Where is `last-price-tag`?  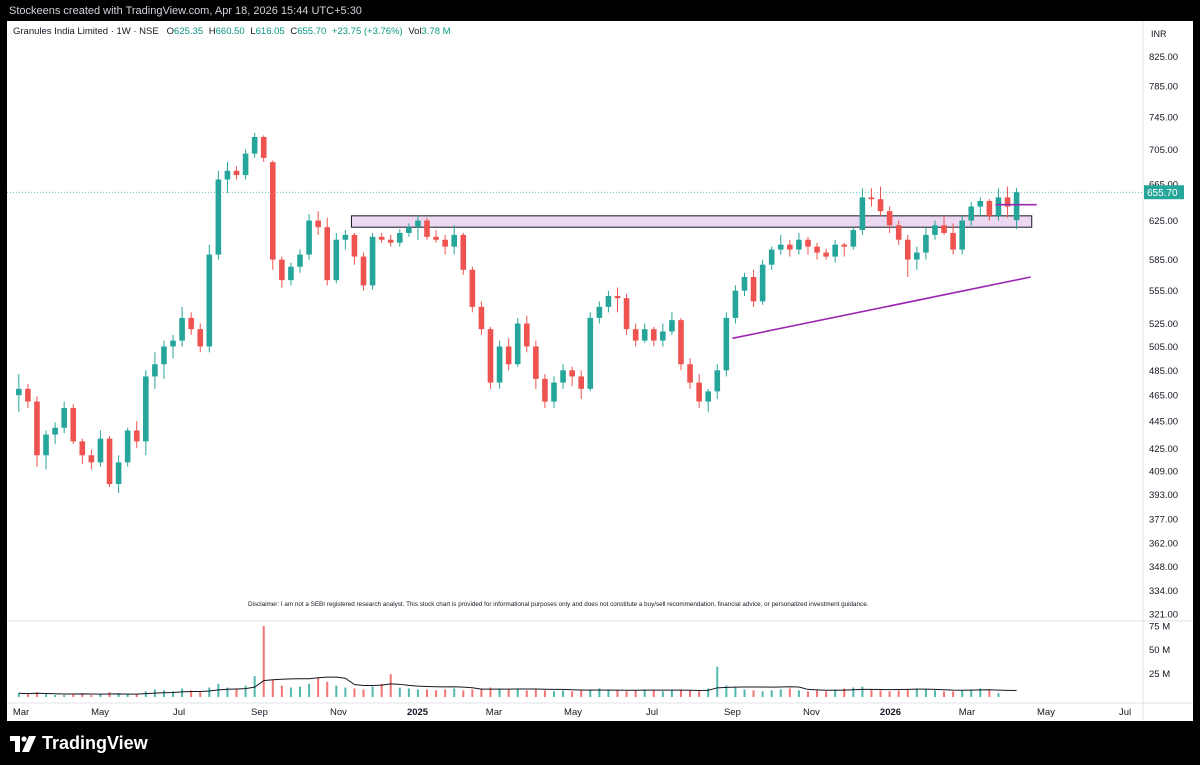
last-price-tag is located at coordinates (1164, 192).